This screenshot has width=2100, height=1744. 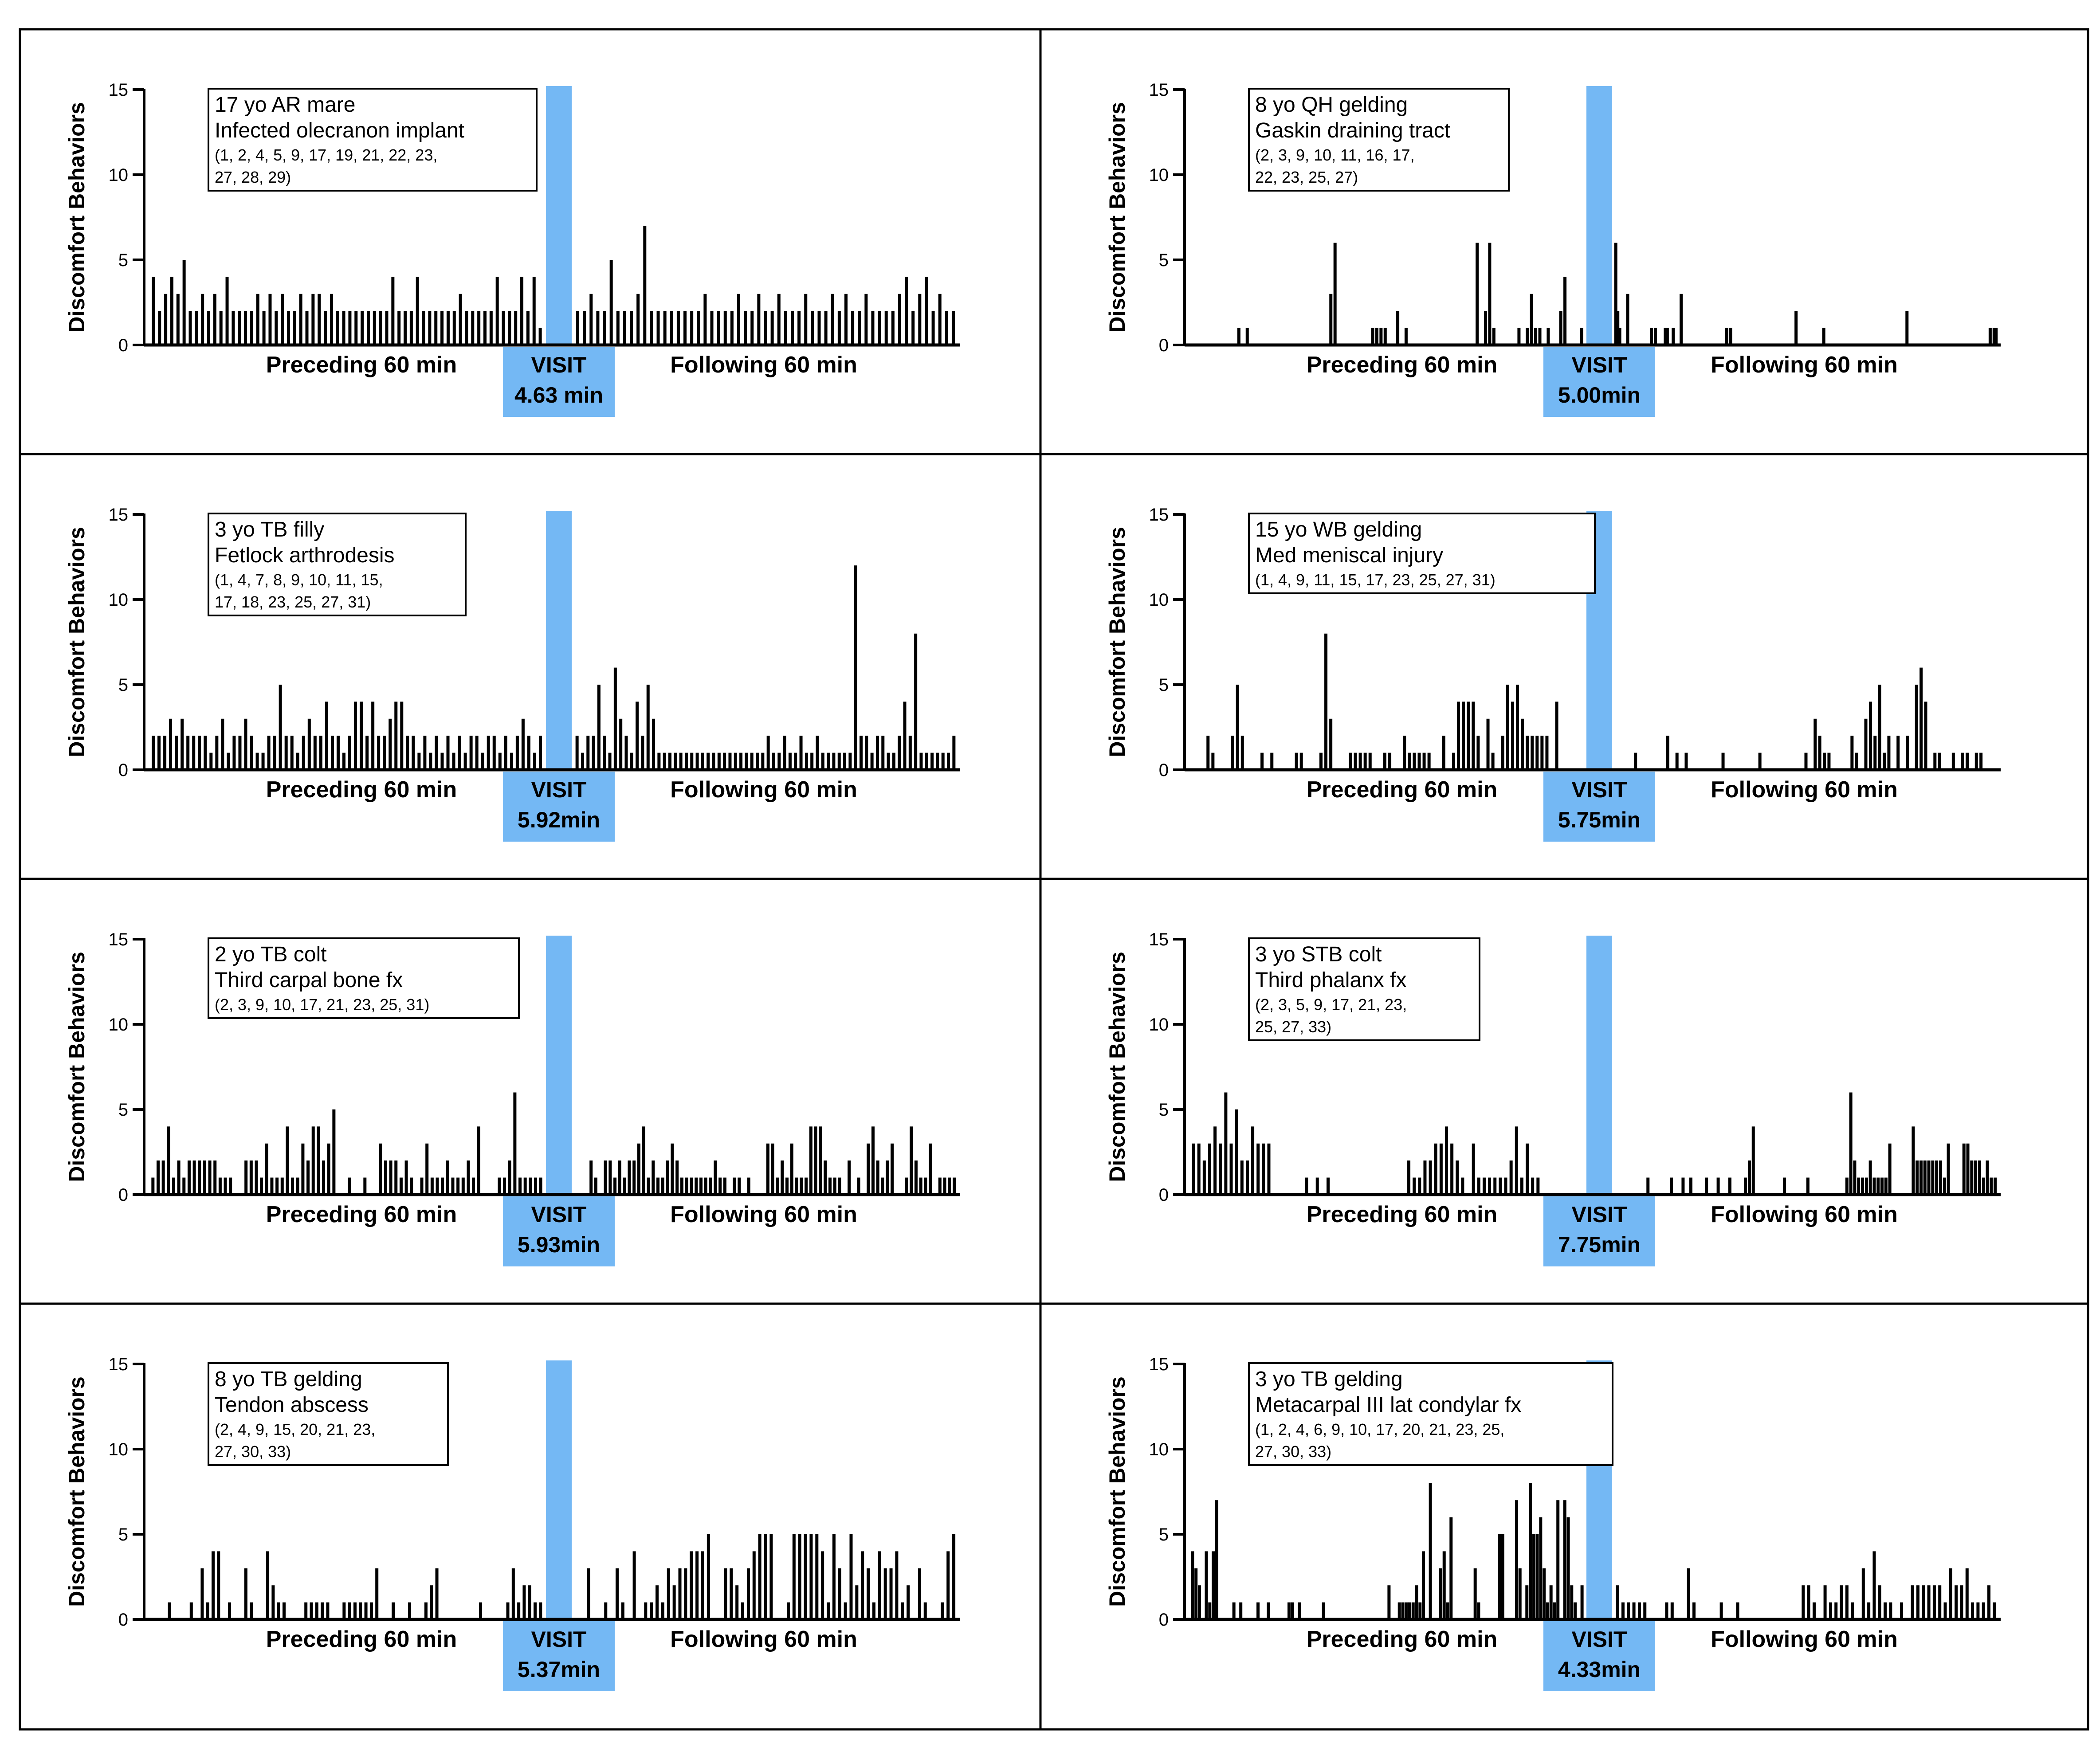 What do you see at coordinates (1599, 395) in the screenshot?
I see `visit-duration: 5.00min` at bounding box center [1599, 395].